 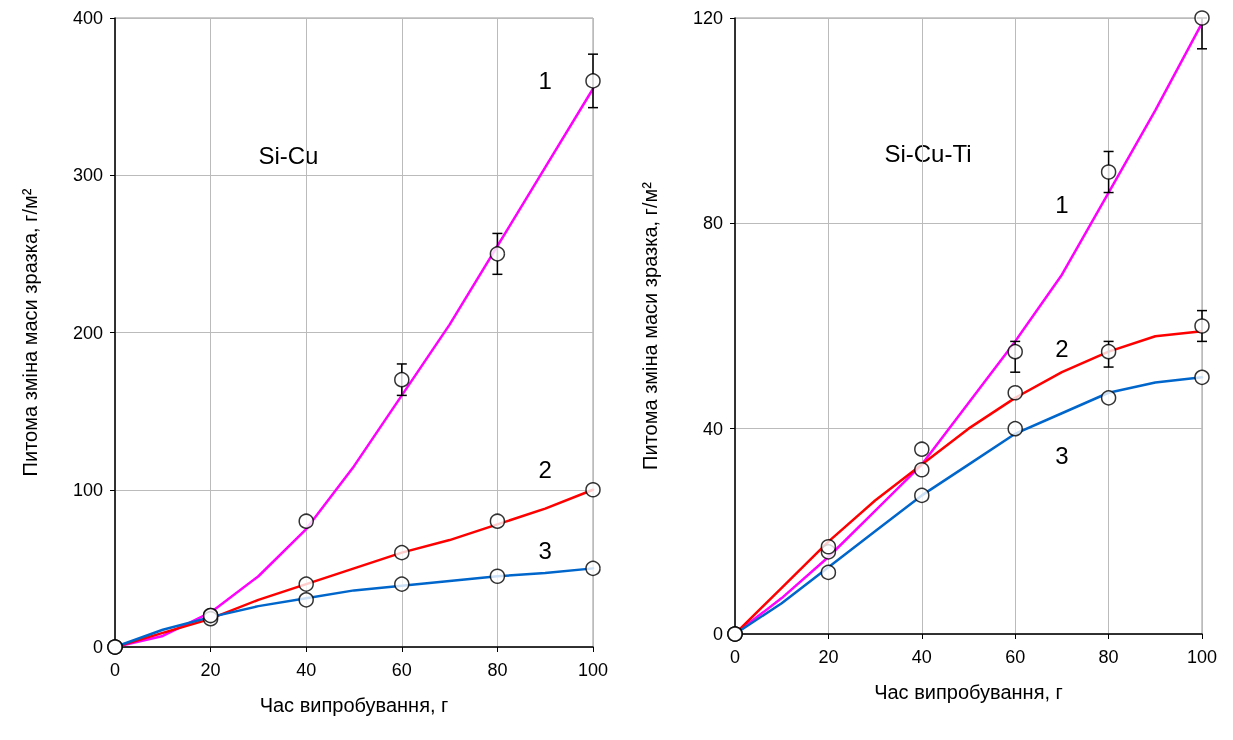 What do you see at coordinates (87, 175) in the screenshot?
I see `y-tick-label: 300` at bounding box center [87, 175].